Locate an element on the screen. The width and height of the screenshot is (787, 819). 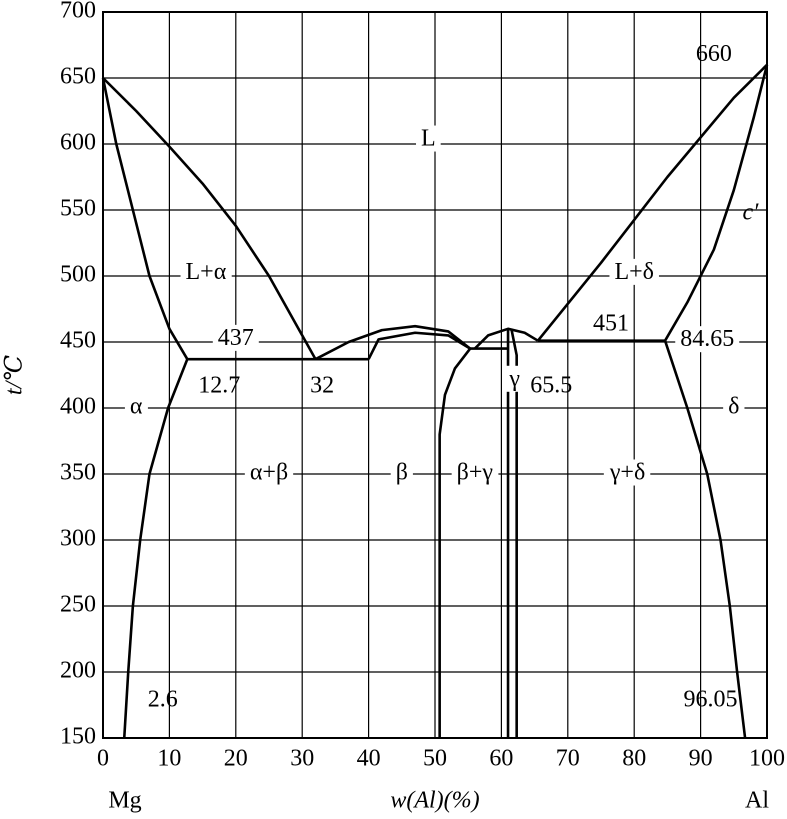
y-tick-label: 650 is located at coordinates (78, 77).